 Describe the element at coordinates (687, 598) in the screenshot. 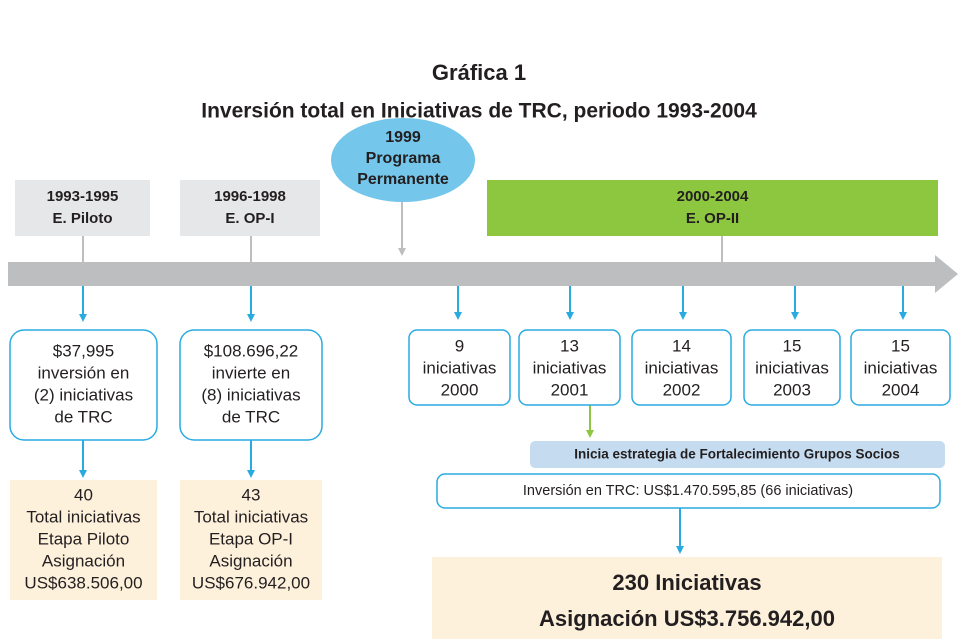

I see `summary-box` at that location.